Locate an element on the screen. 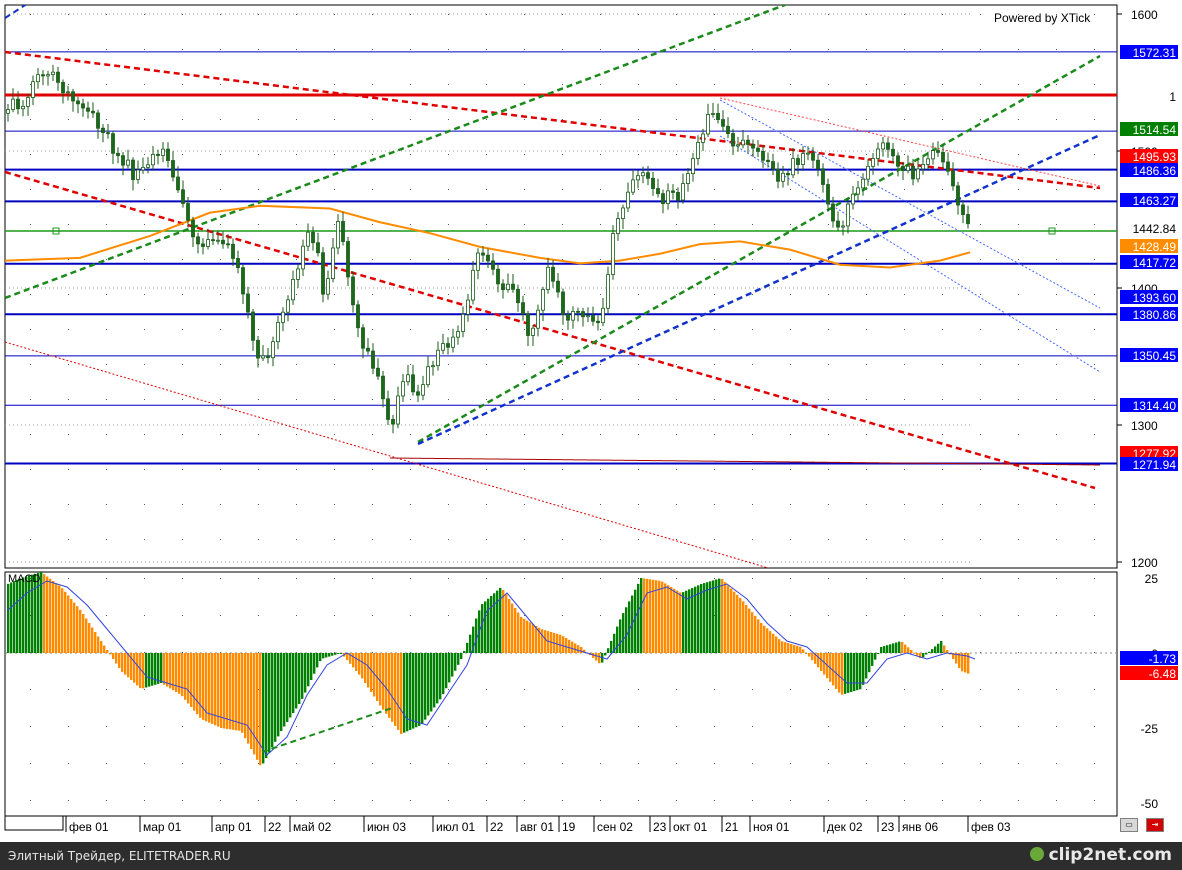 This screenshot has width=1182, height=870. scroll-end-button: ⇥ is located at coordinates (1155, 825).